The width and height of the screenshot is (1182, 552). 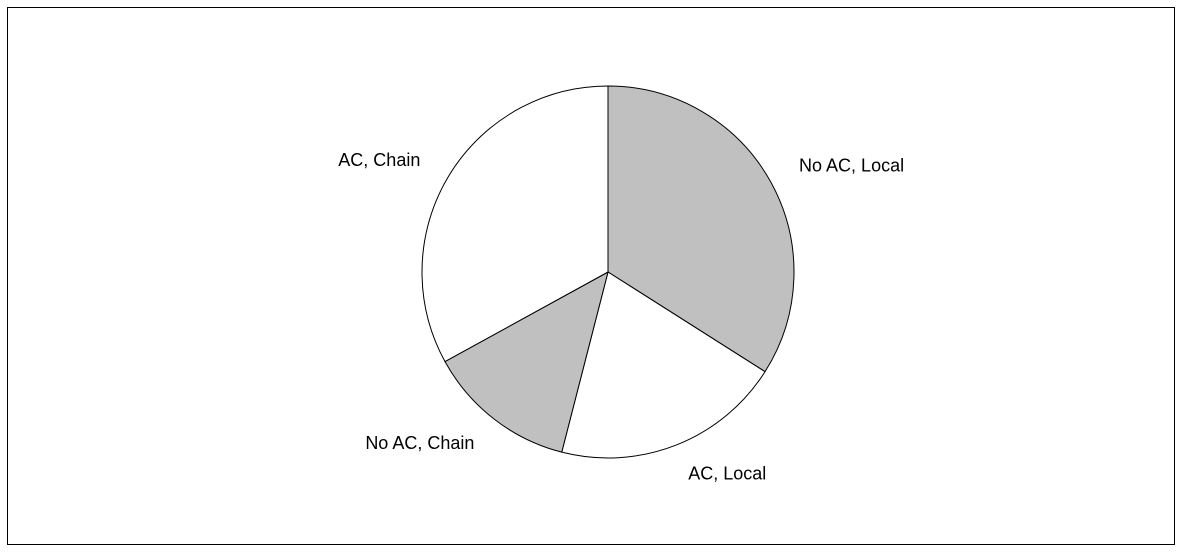 I want to click on slice-label: No AC, Chain, so click(x=419, y=443).